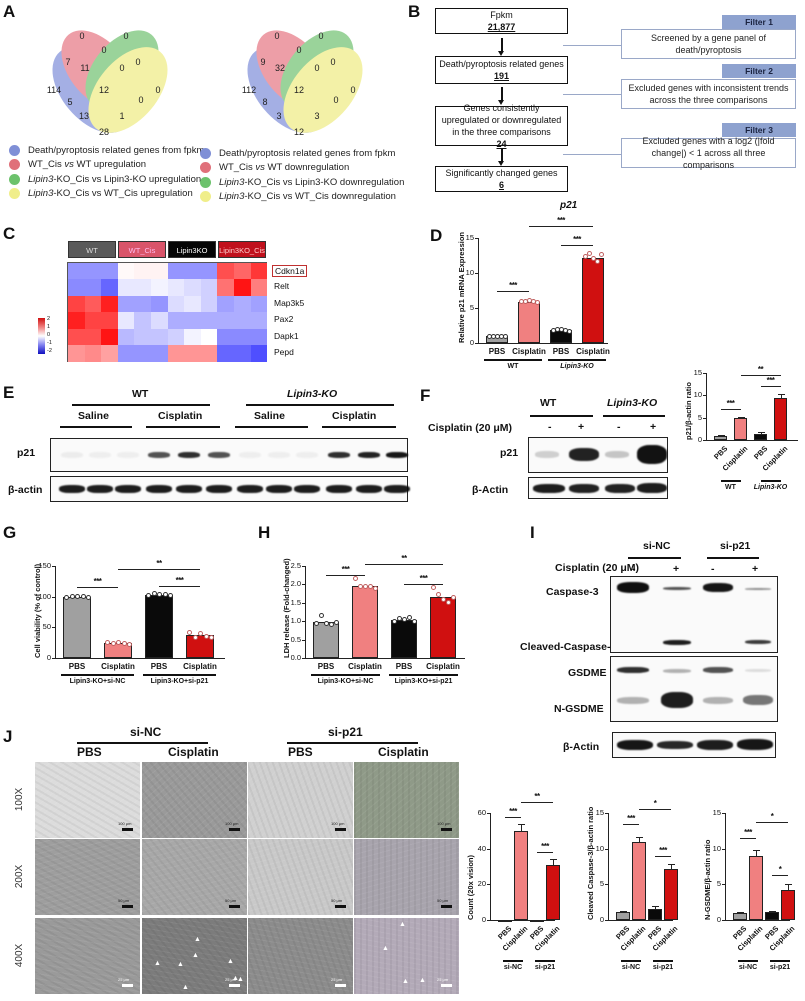  I want to click on column-label: Cisplatin, so click(403, 752).